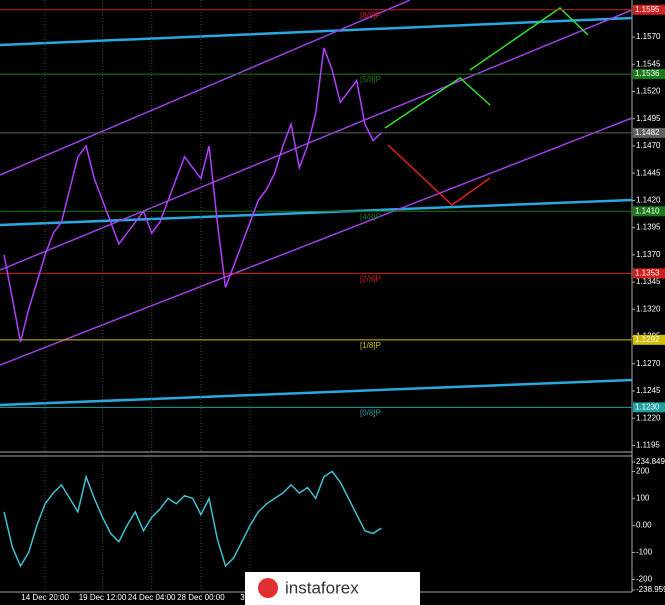  I want to click on level-label: [4/8]P, so click(370, 216).